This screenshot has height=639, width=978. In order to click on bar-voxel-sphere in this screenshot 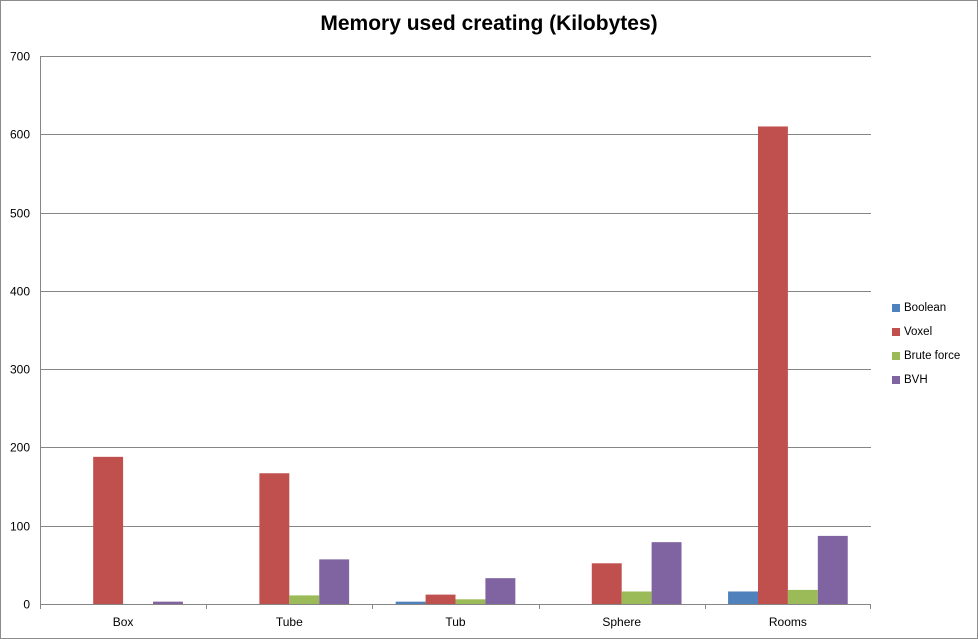, I will do `click(606, 583)`.